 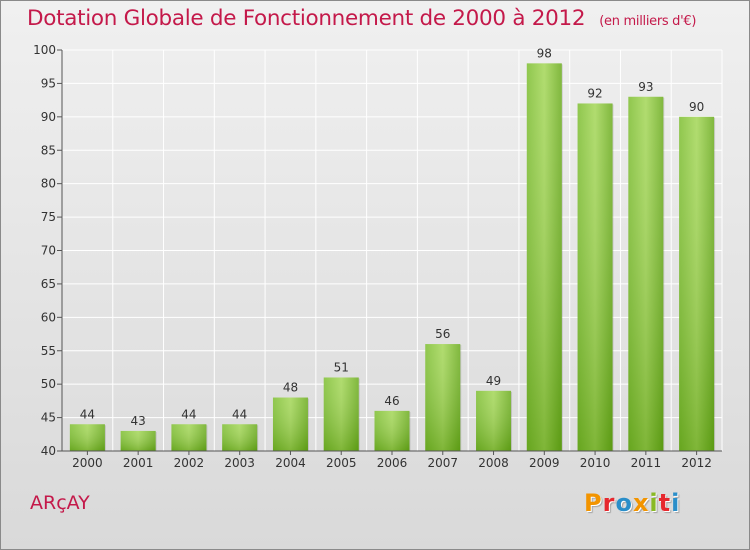 I want to click on data-label: 48, so click(x=290, y=388).